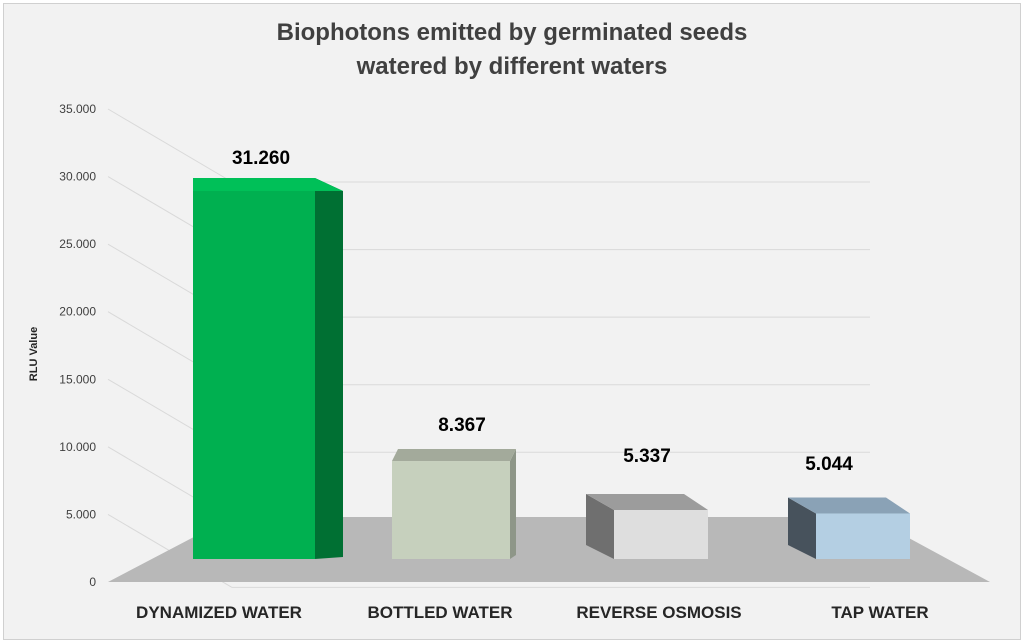 The height and width of the screenshot is (643, 1024). What do you see at coordinates (512, 66) in the screenshot?
I see `chart-title-line-2: watered by different waters` at bounding box center [512, 66].